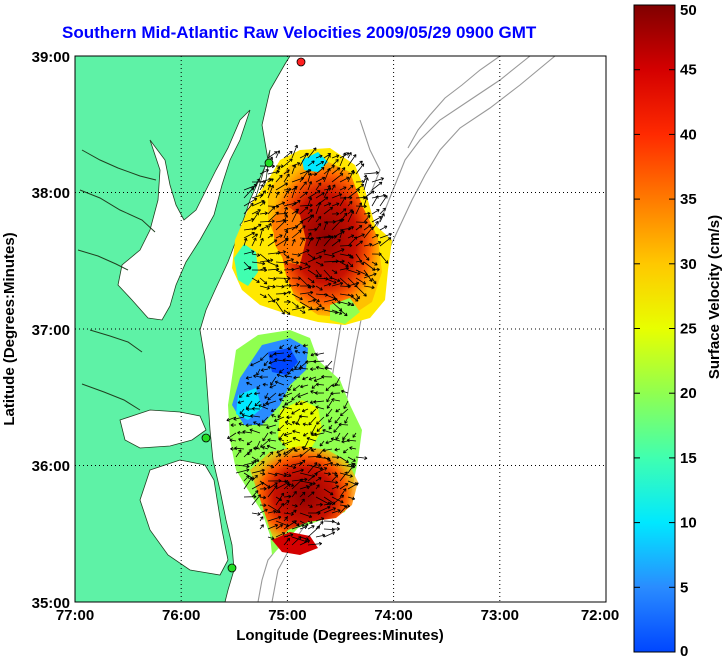 This screenshot has height=659, width=724. Describe the element at coordinates (688, 393) in the screenshot. I see `colorbar-tick-label: 20` at that location.